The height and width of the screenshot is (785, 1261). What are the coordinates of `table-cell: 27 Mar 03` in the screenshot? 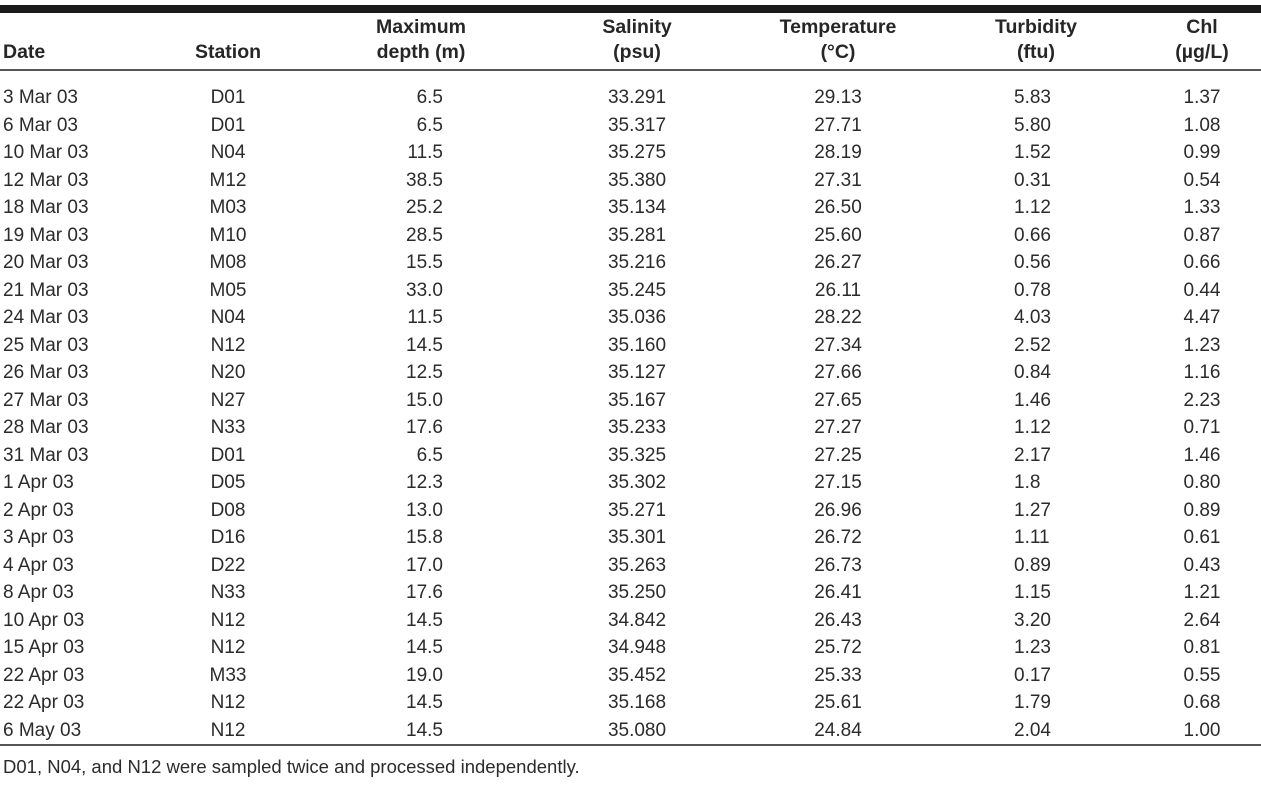 It's located at (46, 400).